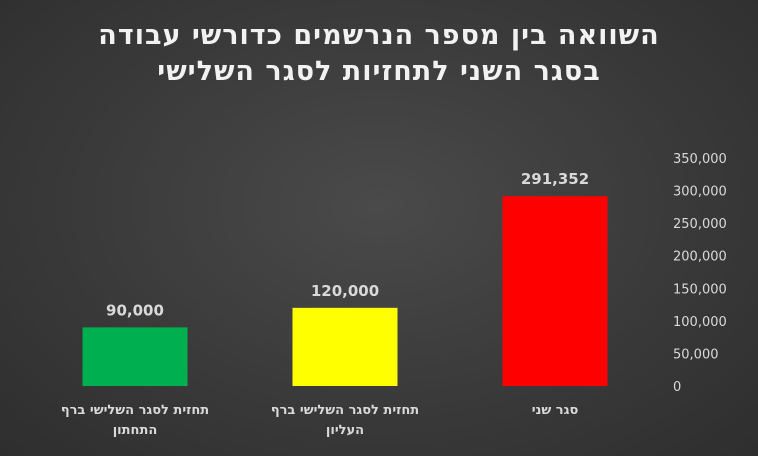 The image size is (758, 456). I want to click on y-tick-label-3: 150,000, so click(700, 289).